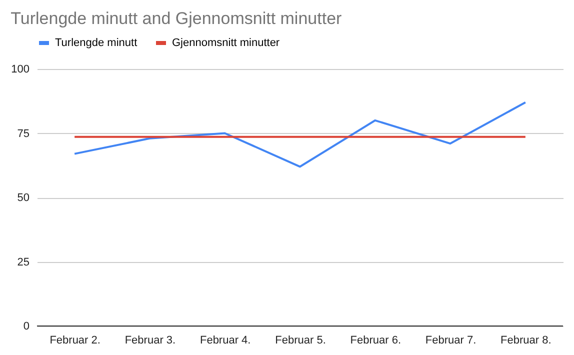 Image resolution: width=574 pixels, height=355 pixels. Describe the element at coordinates (450, 340) in the screenshot. I see `x-tick-label: Februar 7.` at that location.